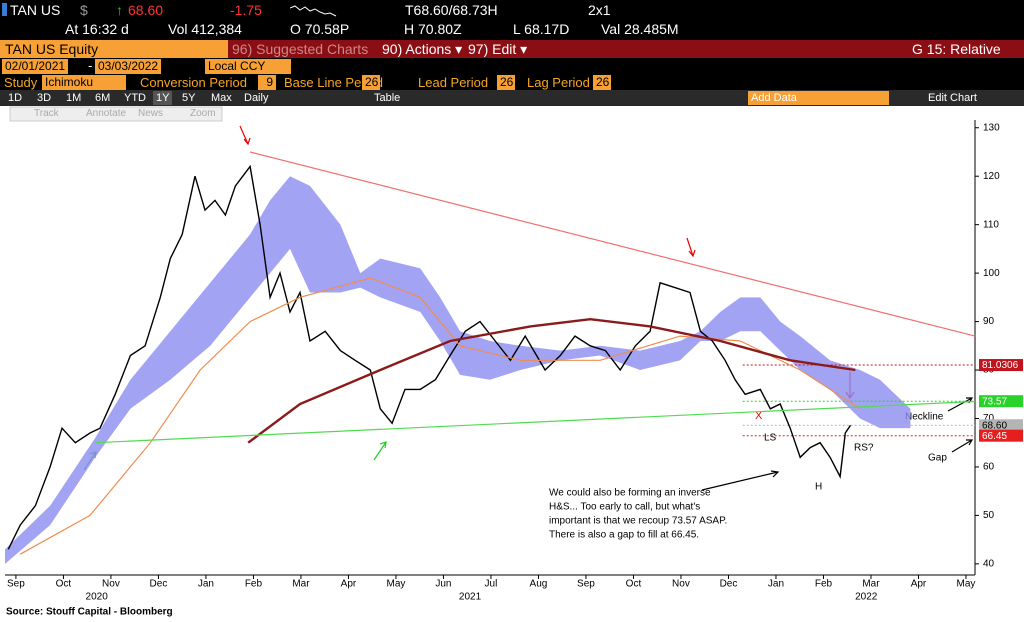 This screenshot has width=1024, height=622. Describe the element at coordinates (16, 584) in the screenshot. I see `x-tick-label: Sep` at that location.